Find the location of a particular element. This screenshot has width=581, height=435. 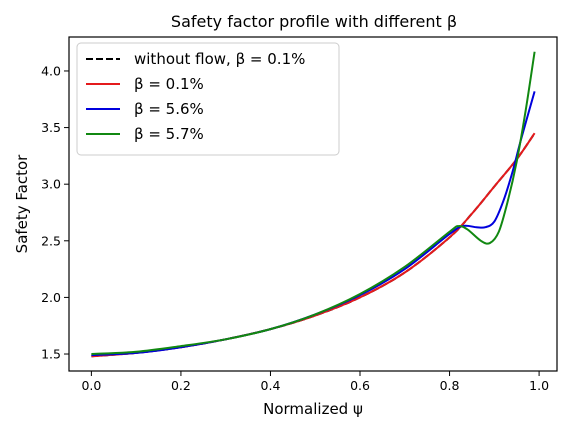

y-tick-label: 1.5 is located at coordinates (51, 354).